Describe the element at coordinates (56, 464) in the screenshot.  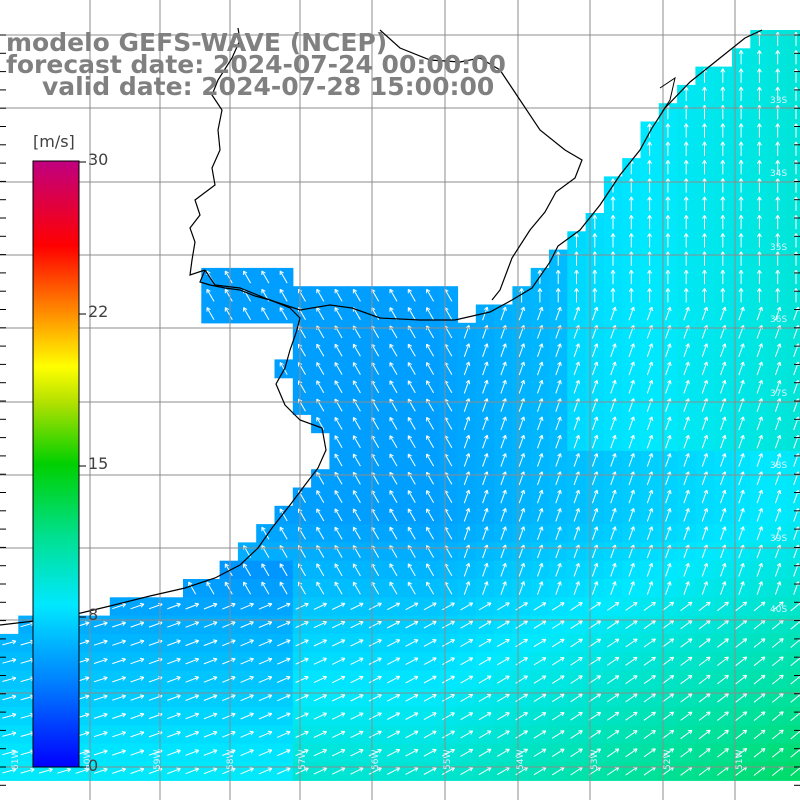
I see `colorbar` at that location.